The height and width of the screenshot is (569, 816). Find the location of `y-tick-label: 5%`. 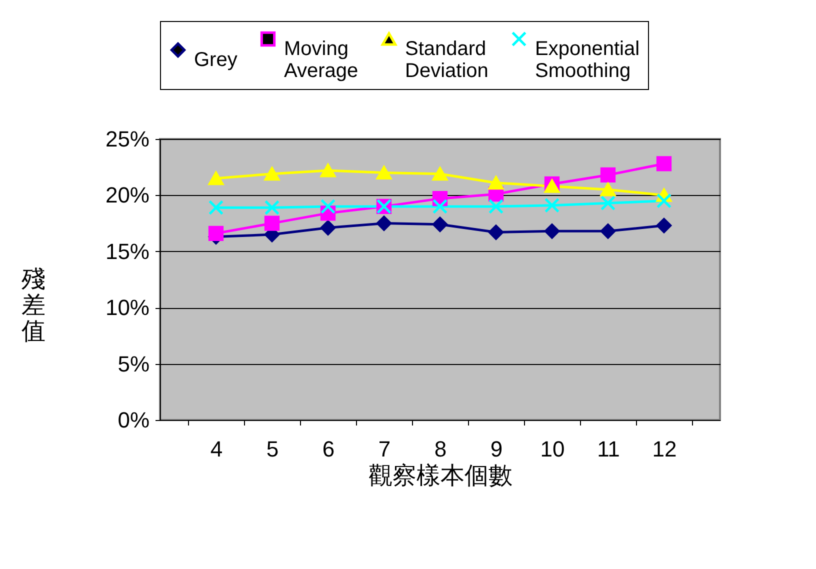

y-tick-label: 5% is located at coordinates (134, 363).